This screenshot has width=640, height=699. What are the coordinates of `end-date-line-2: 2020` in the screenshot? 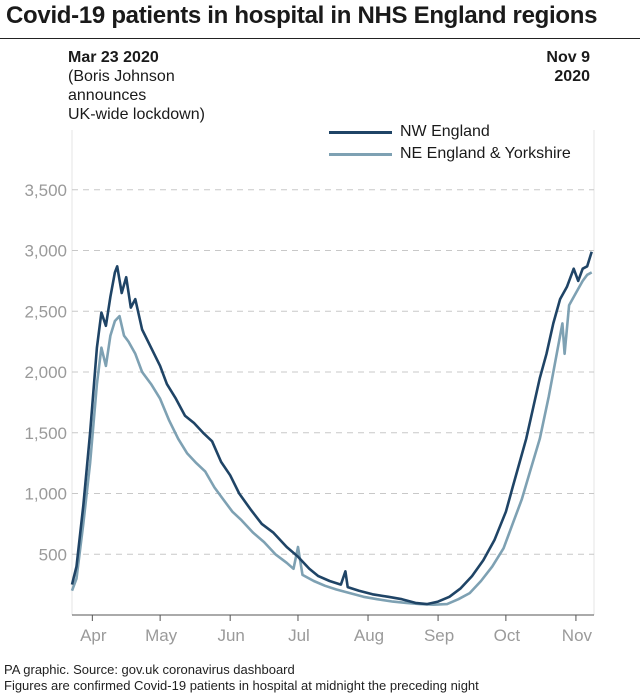 It's located at (572, 76).